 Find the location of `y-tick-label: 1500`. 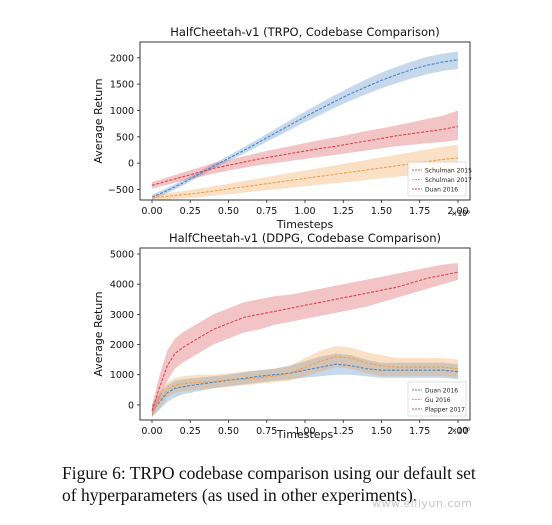

y-tick-label: 1500 is located at coordinates (122, 85).